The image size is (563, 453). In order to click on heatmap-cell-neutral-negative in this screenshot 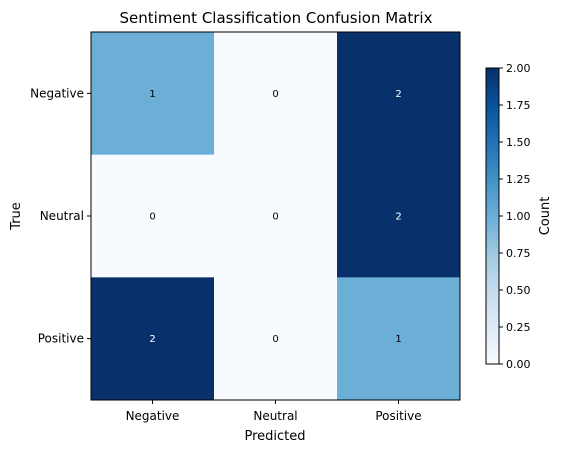, I will do `click(153, 216)`.